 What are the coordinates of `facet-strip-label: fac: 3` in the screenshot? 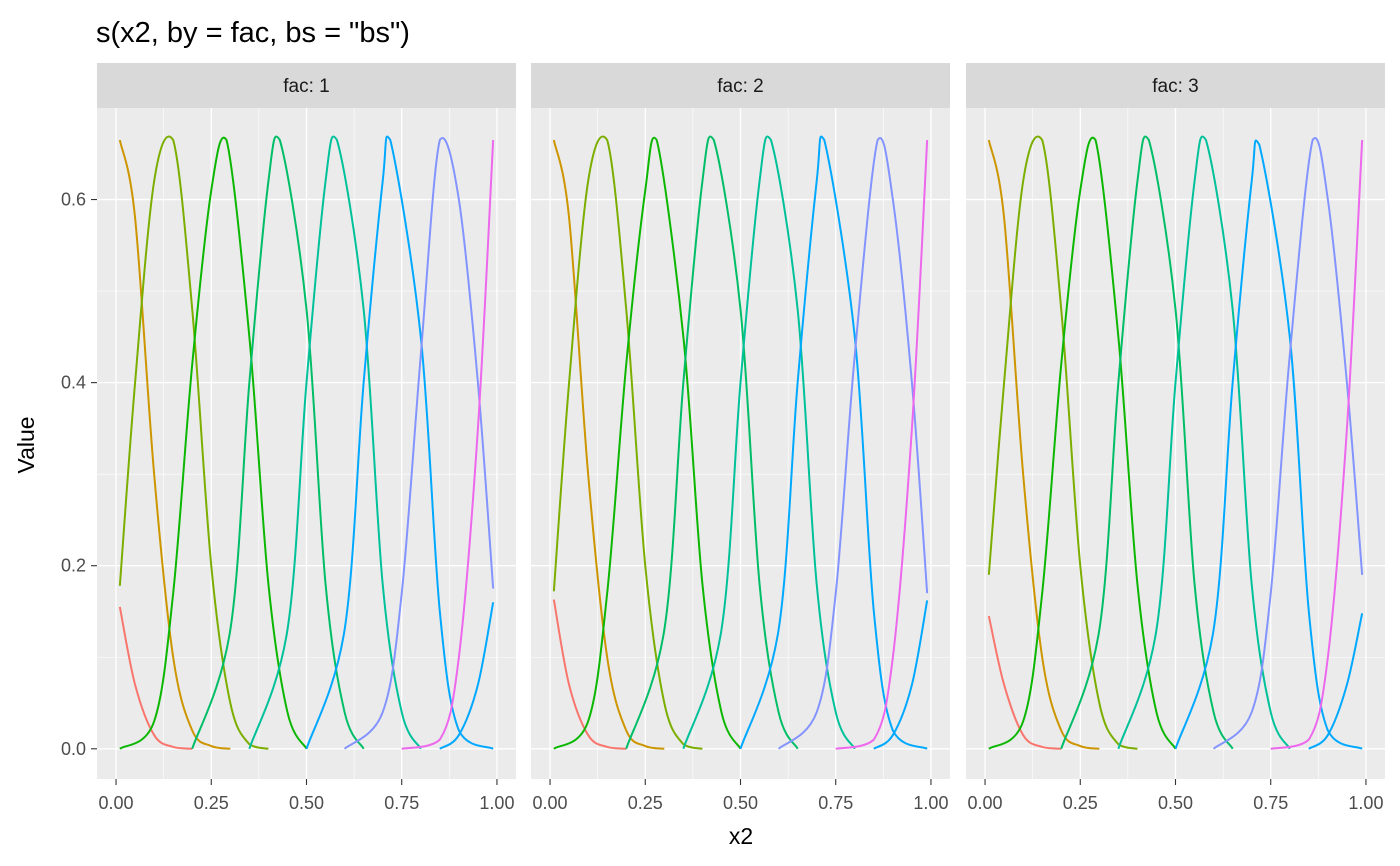 It's located at (1175, 86).